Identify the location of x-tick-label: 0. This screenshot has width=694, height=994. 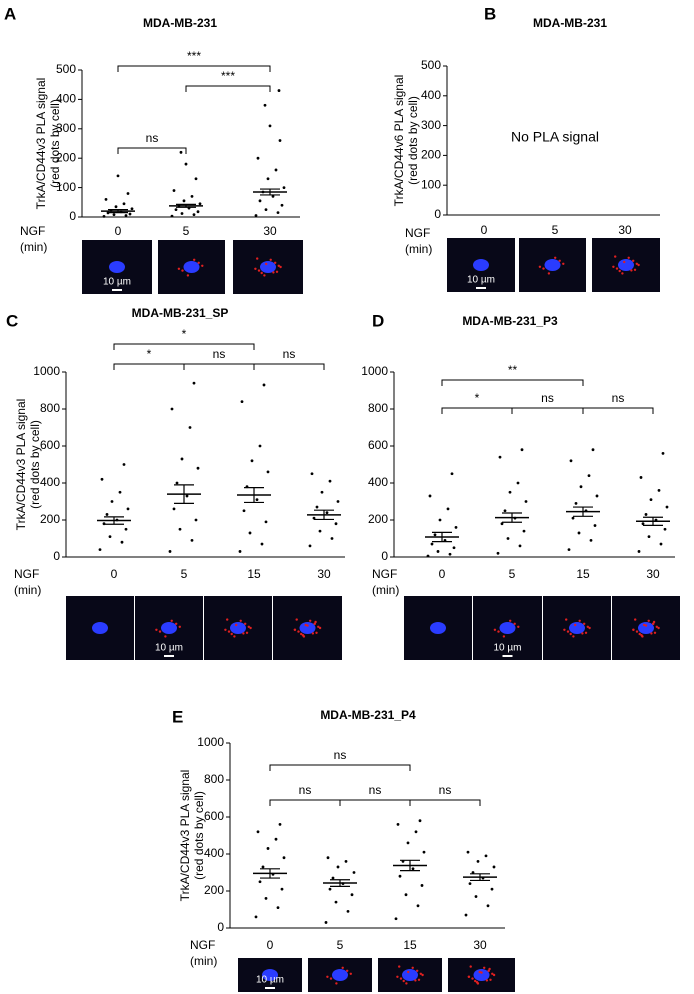
(114, 574).